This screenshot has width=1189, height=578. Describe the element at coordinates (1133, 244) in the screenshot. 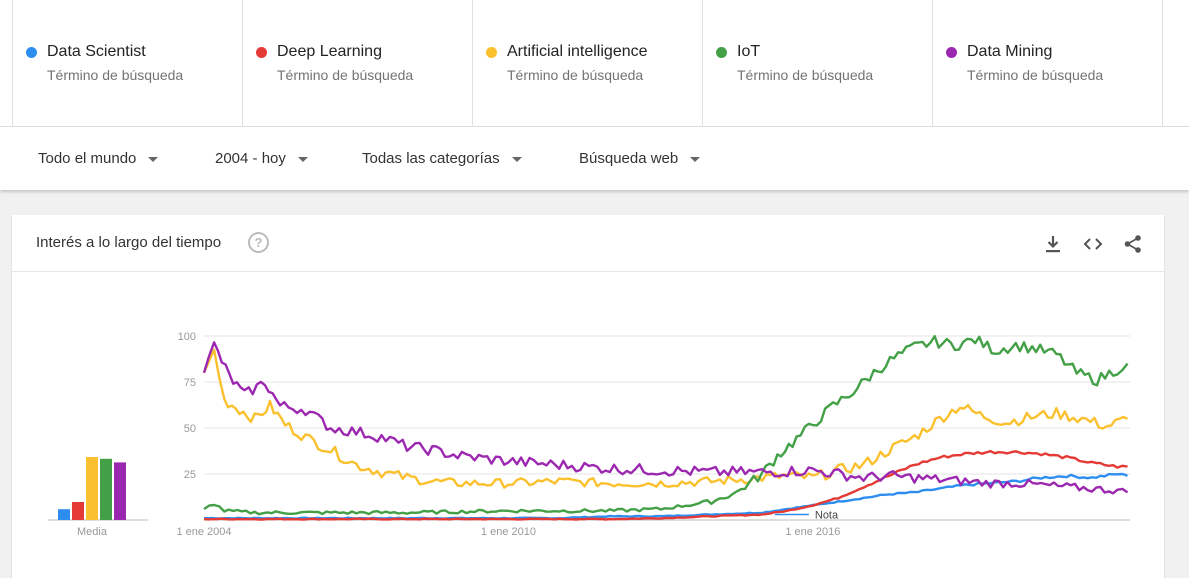

I see `share-icon` at that location.